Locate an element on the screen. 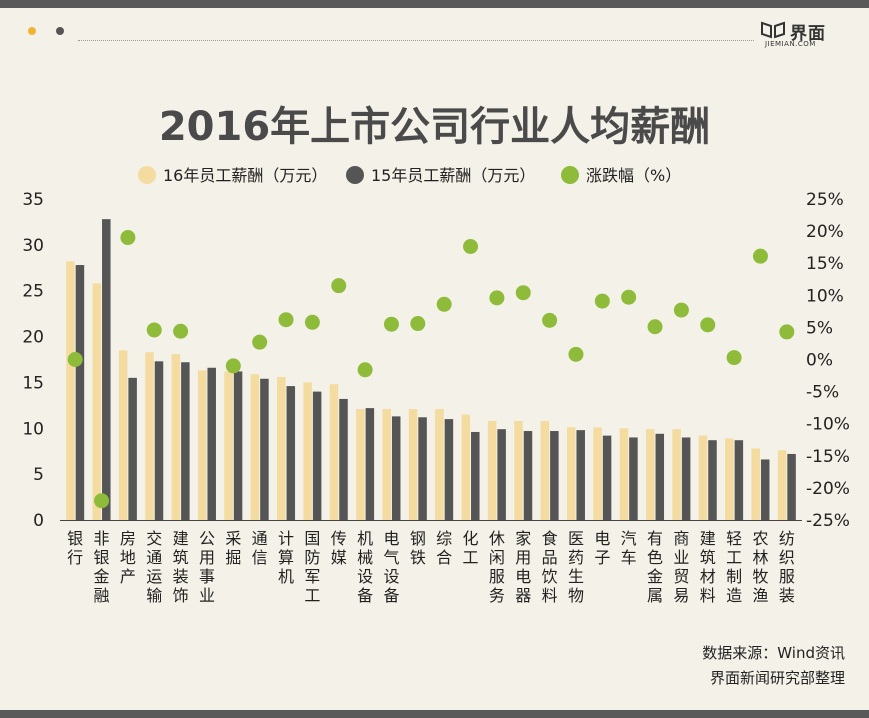  category-label: 家 is located at coordinates (523, 538).